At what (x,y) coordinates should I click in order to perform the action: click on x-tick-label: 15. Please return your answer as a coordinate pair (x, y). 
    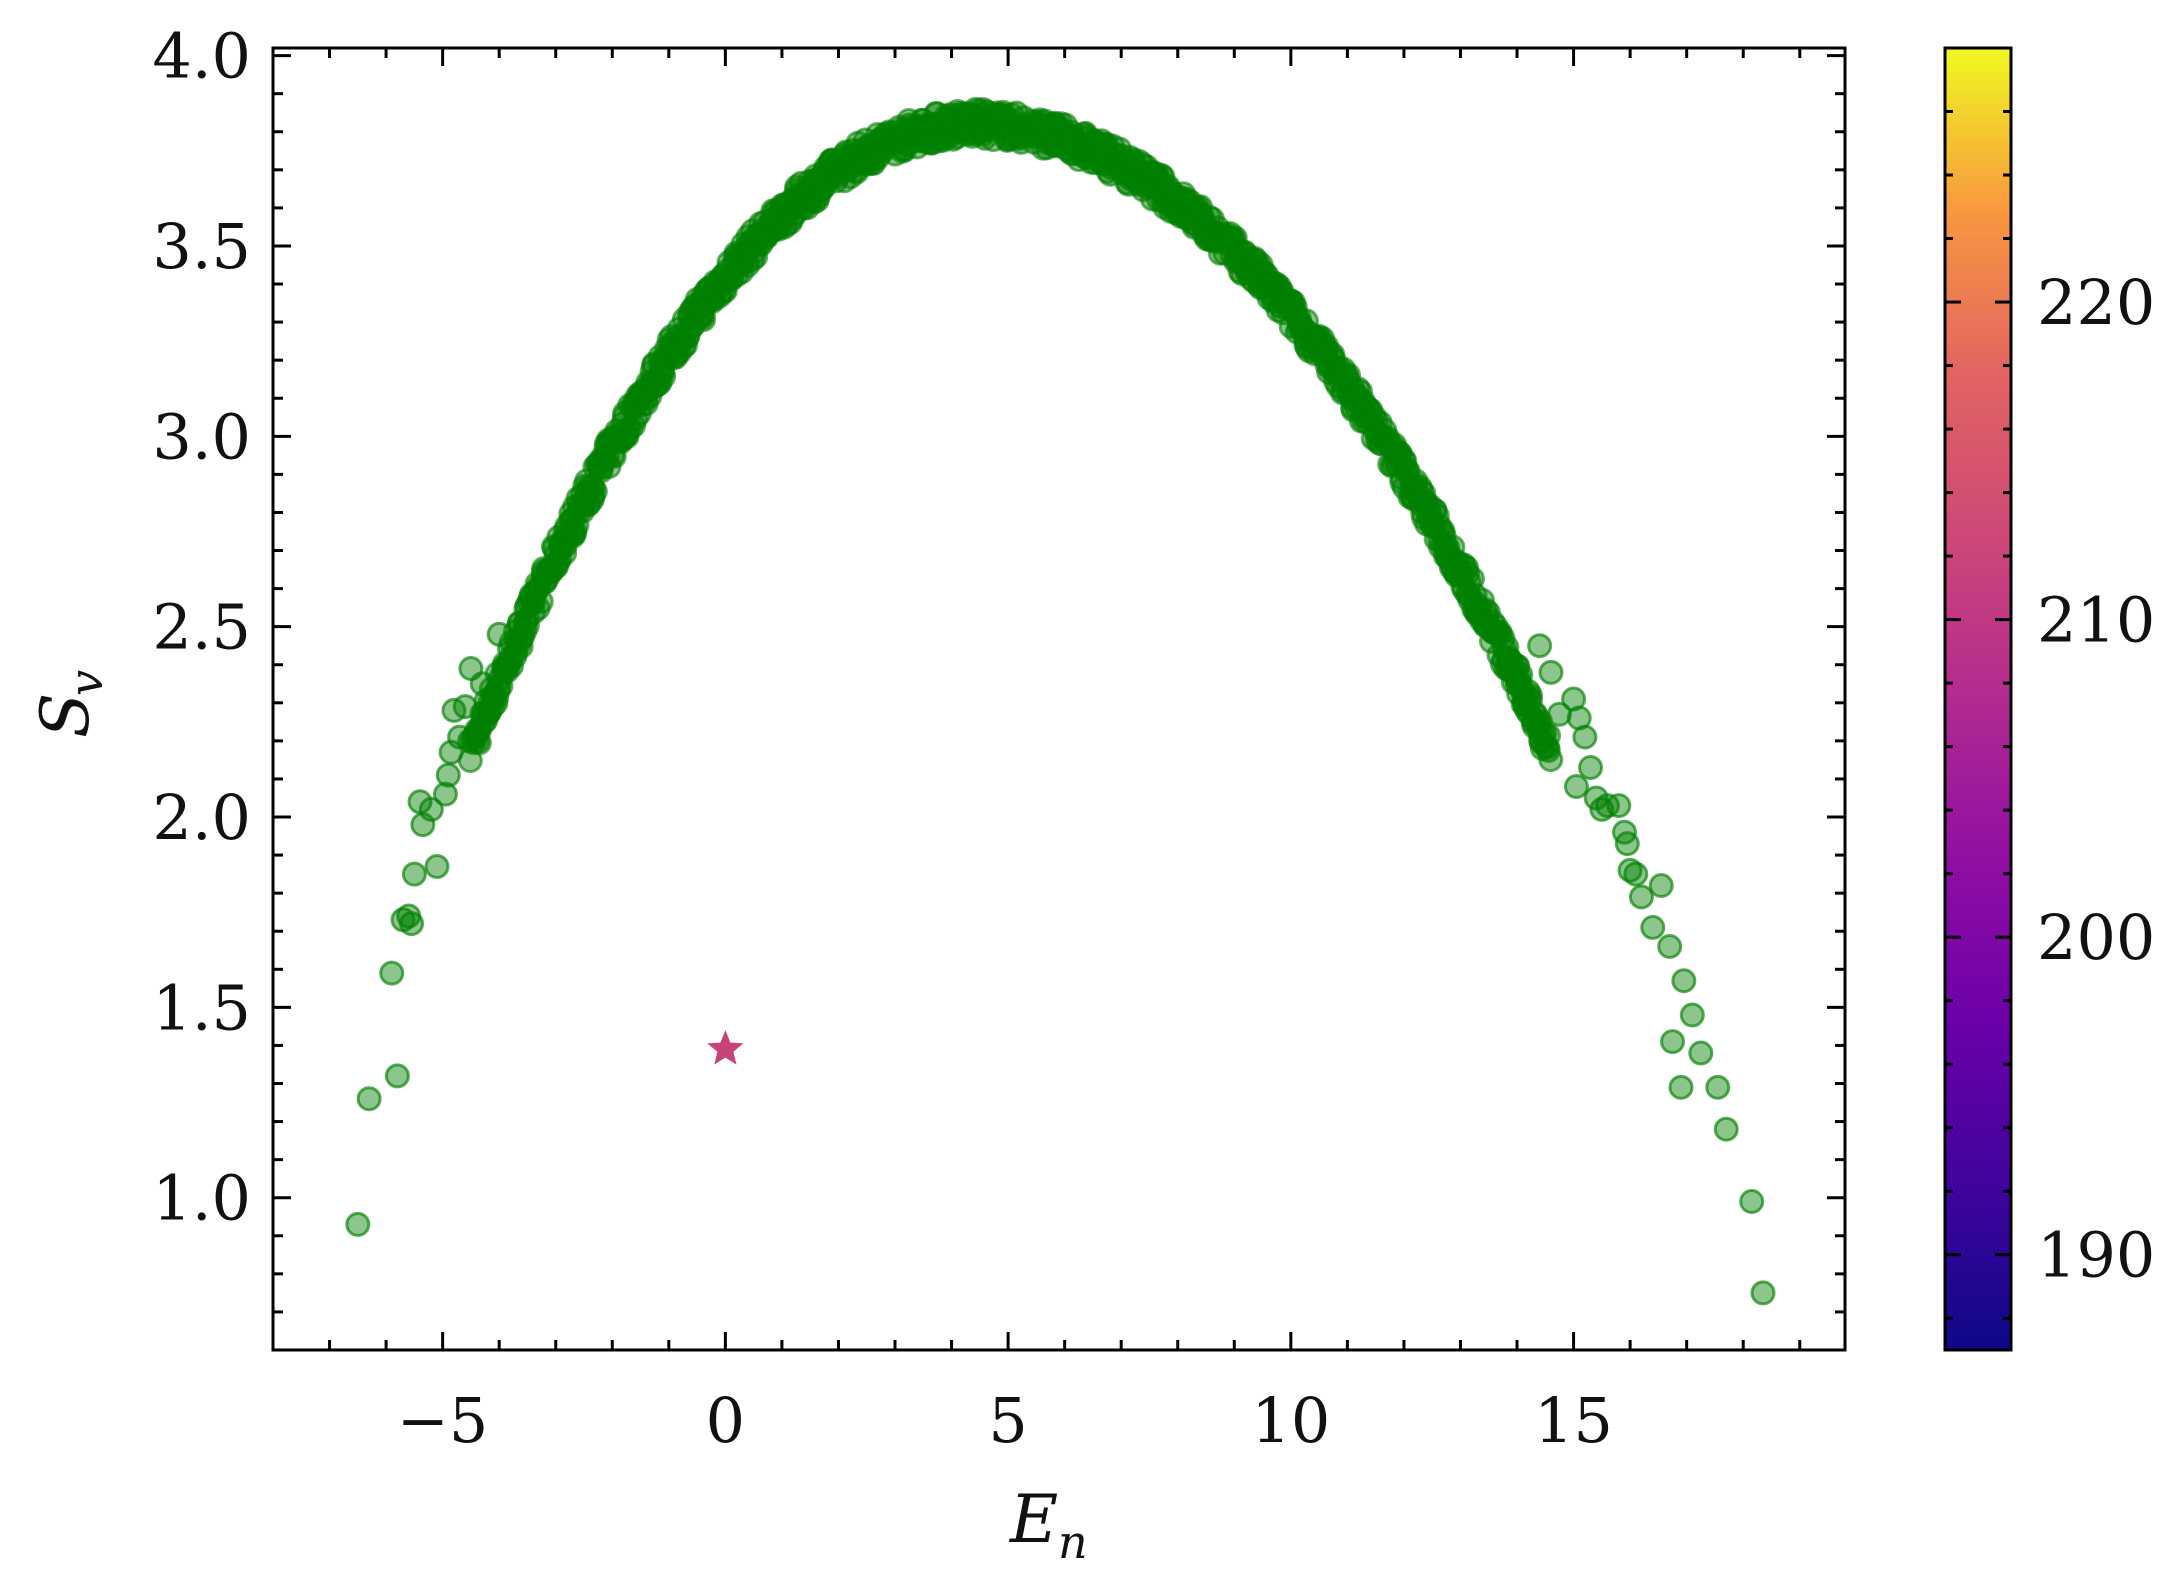
    Looking at the image, I should click on (1573, 1420).